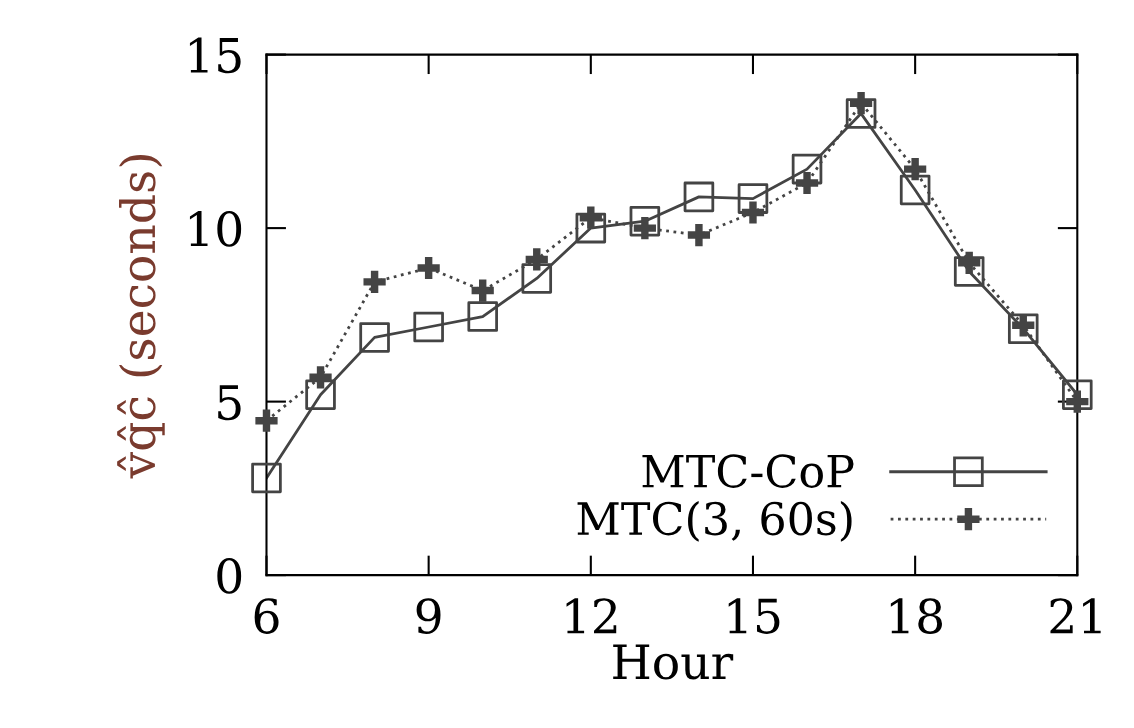 This screenshot has height=728, width=1134. Describe the element at coordinates (754, 616) in the screenshot. I see `x-tick-label: 15` at that location.